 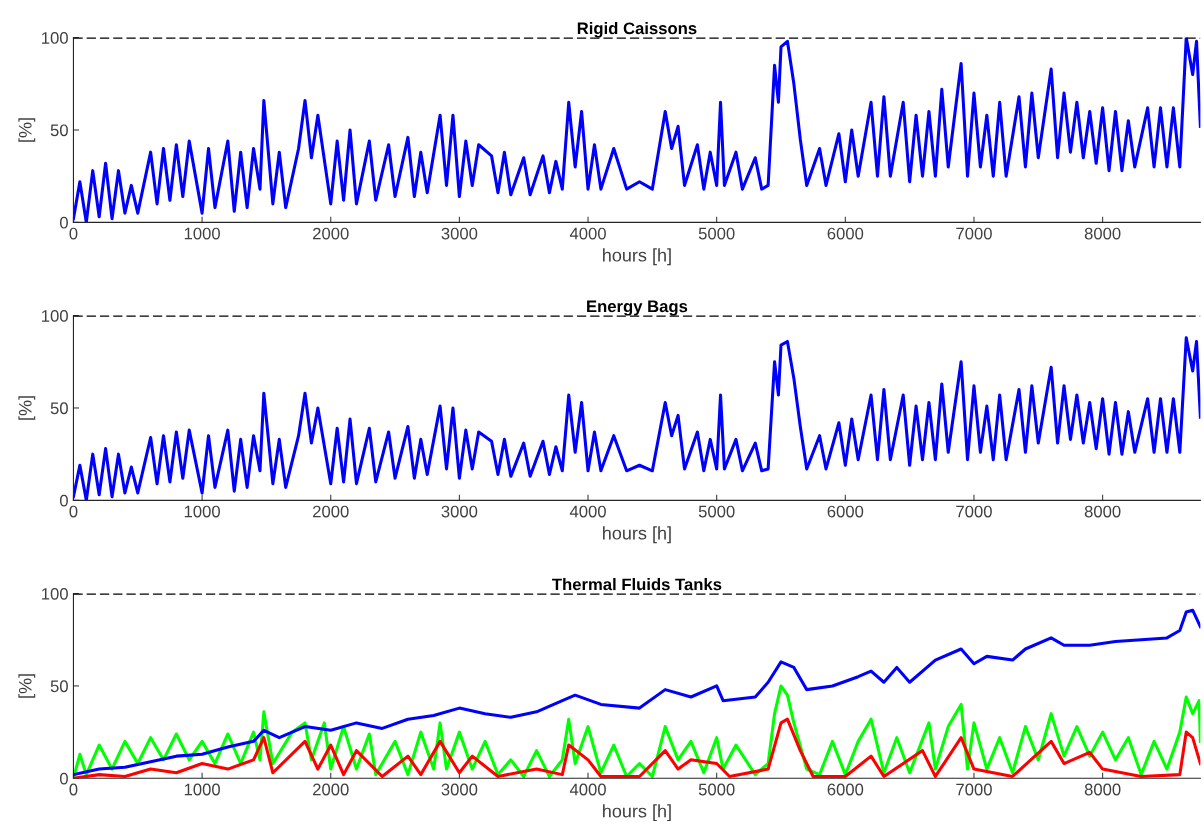 I want to click on chart-title: Thermal Fluids Tanks, so click(x=637, y=584).